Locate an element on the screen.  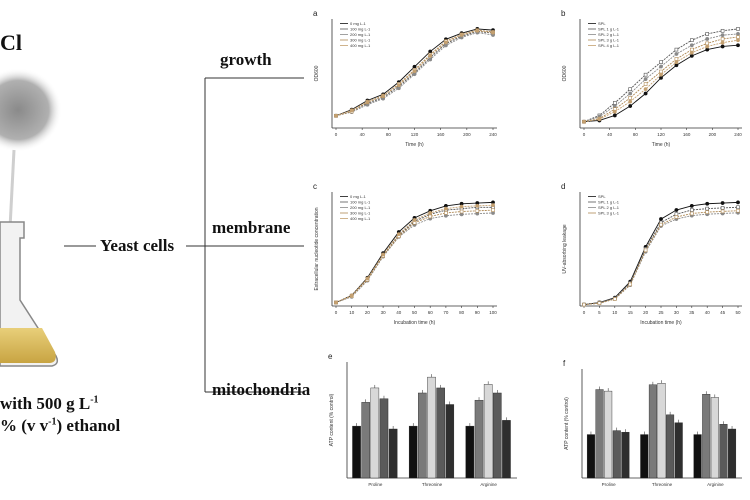
legend-entry: SPL is located at coordinates (602, 23).